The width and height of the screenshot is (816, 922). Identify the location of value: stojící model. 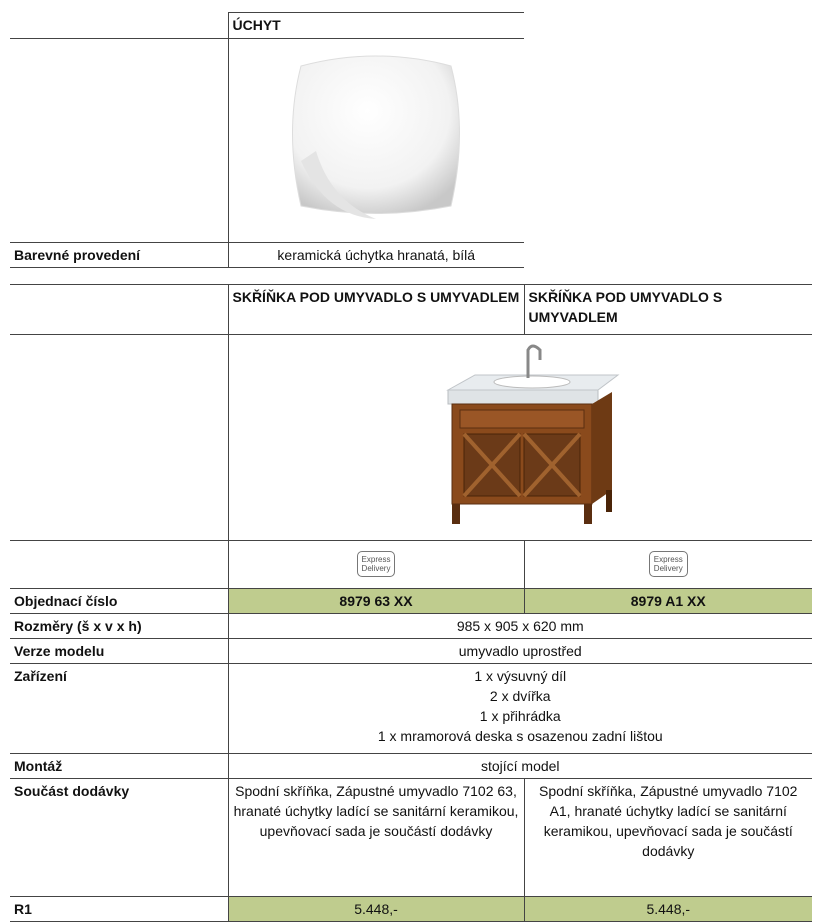
(519, 766).